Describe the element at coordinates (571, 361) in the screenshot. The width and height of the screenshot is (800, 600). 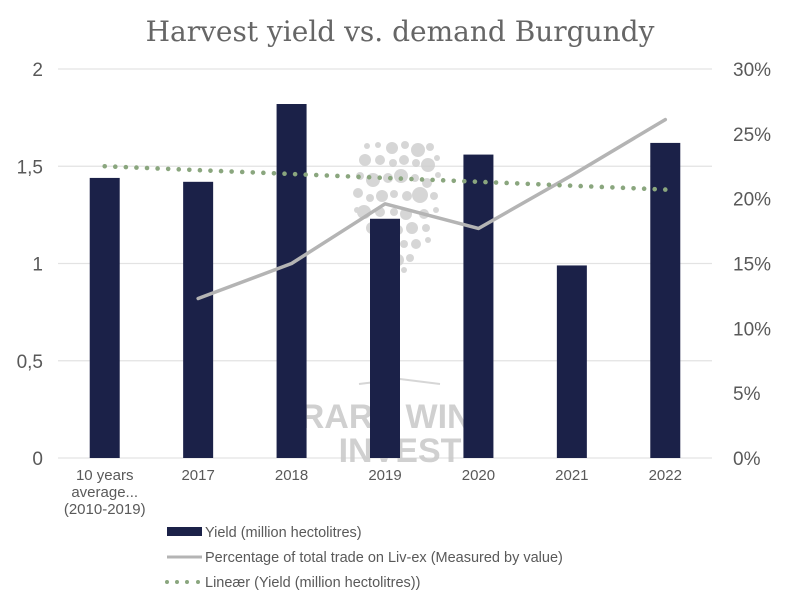
I see `bar-2021` at that location.